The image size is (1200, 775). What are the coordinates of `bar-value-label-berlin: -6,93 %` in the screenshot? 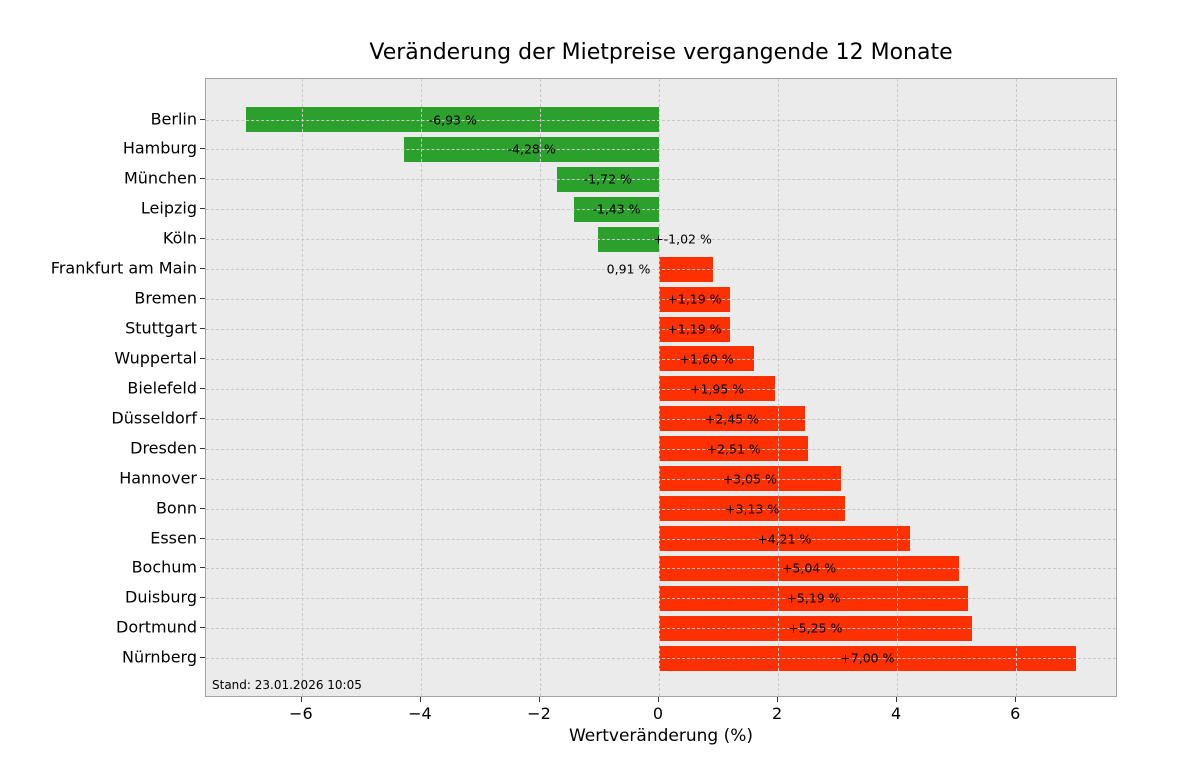 It's located at (452, 119).